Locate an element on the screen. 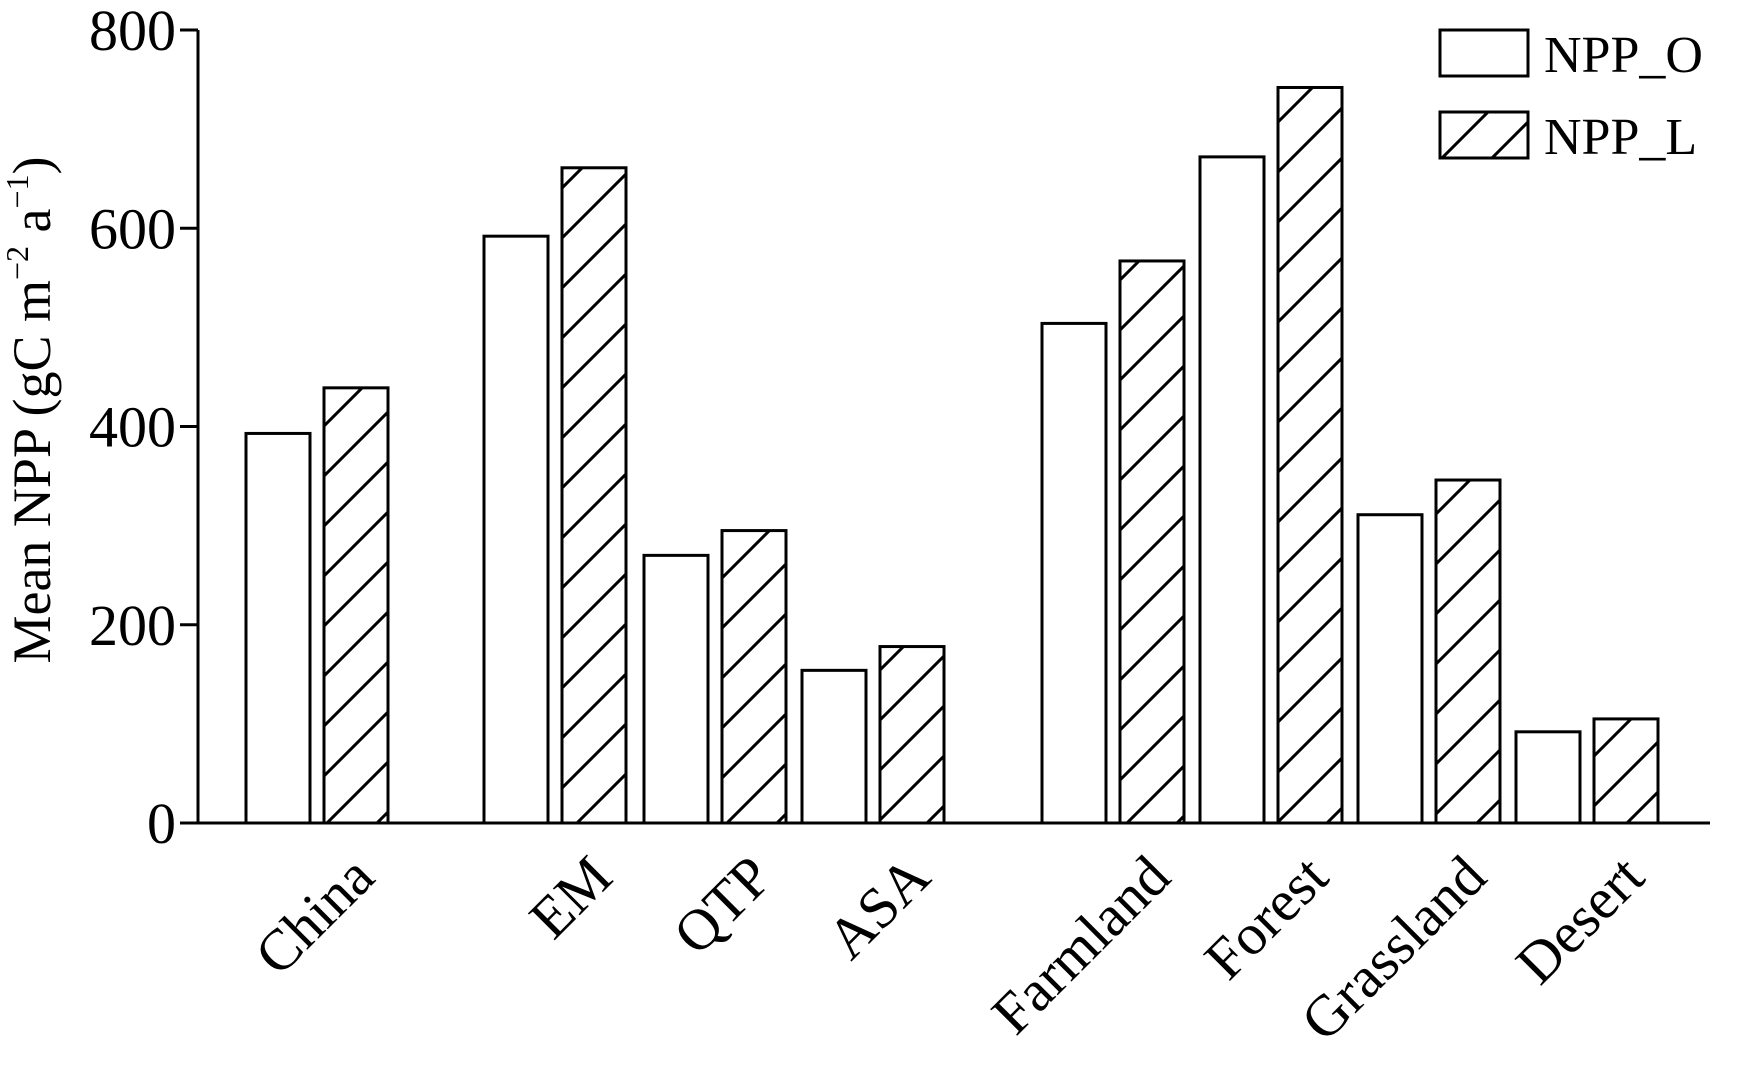 The image size is (1750, 1076). bar-npp-o-farmland is located at coordinates (1074, 573).